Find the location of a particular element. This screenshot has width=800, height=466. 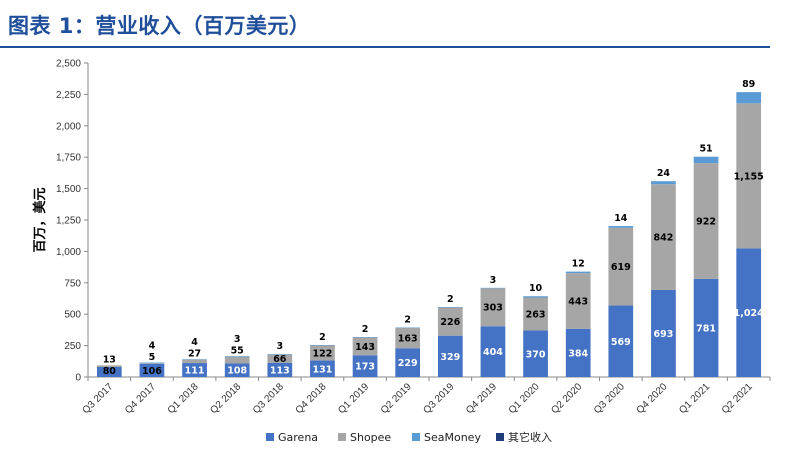

data-label-garena: 173 is located at coordinates (365, 367).